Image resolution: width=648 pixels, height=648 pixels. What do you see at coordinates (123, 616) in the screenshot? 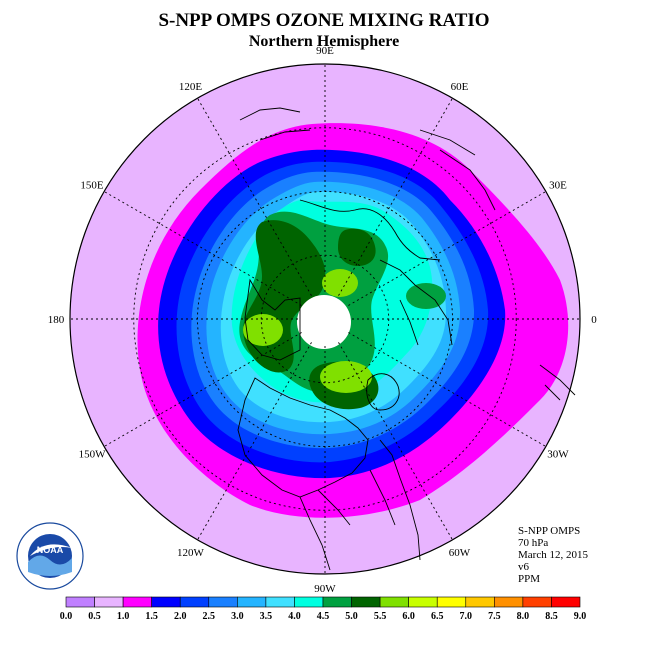
I see `colorbar-tick-label: 1.0` at bounding box center [123, 616].